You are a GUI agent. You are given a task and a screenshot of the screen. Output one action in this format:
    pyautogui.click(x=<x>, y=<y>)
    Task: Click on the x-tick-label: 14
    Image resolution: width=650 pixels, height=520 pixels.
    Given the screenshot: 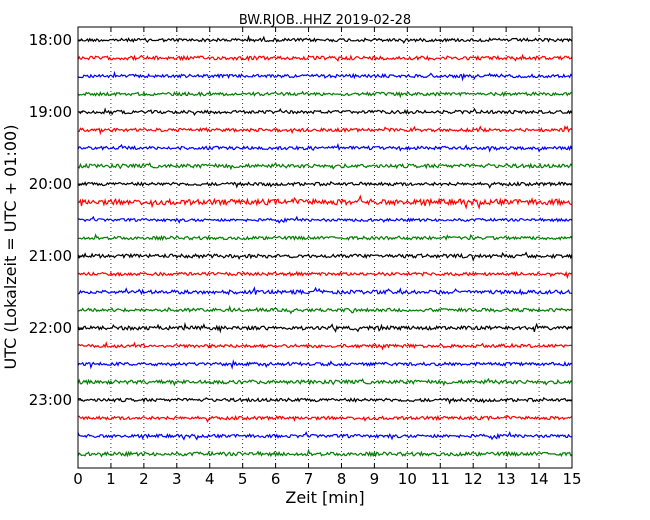 What is the action you would take?
    pyautogui.click(x=539, y=479)
    